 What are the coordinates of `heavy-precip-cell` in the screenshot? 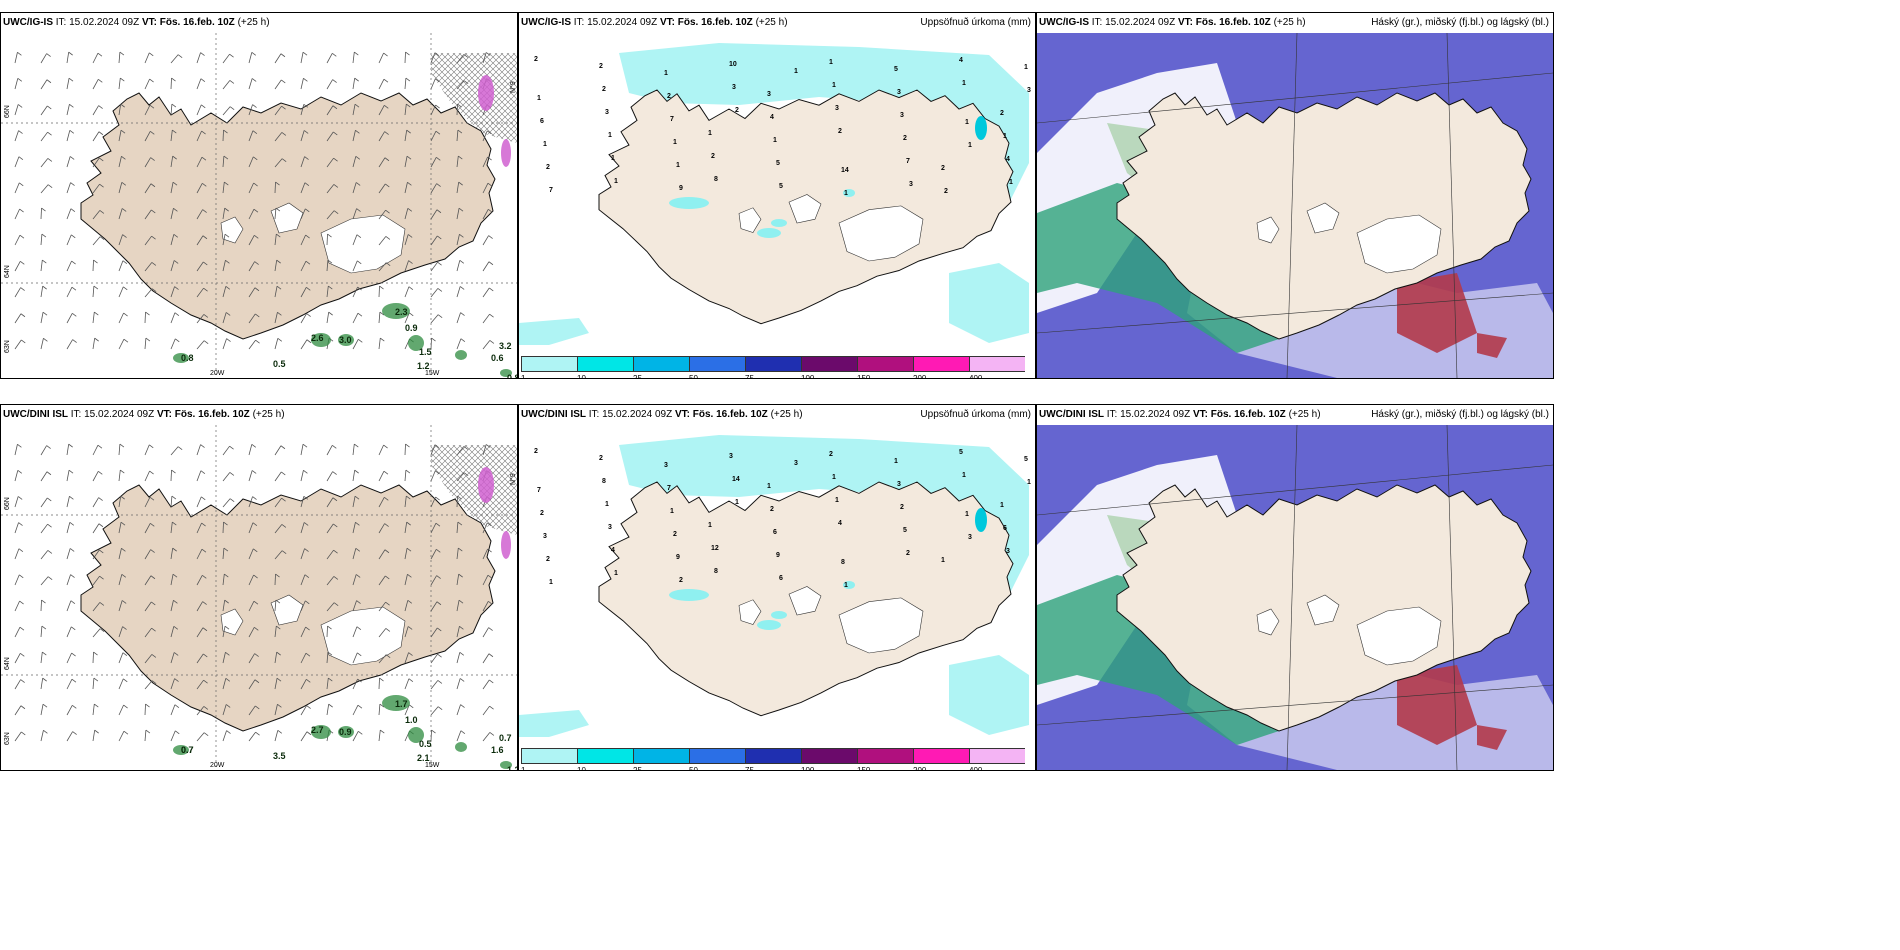 It's located at (486, 93).